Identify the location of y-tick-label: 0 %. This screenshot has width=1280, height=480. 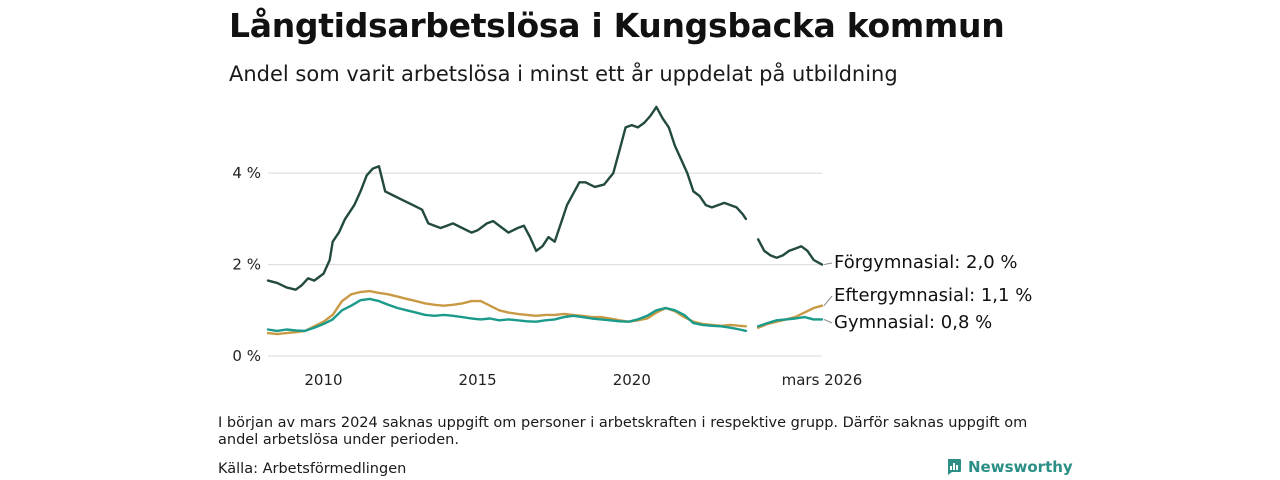
(246, 356).